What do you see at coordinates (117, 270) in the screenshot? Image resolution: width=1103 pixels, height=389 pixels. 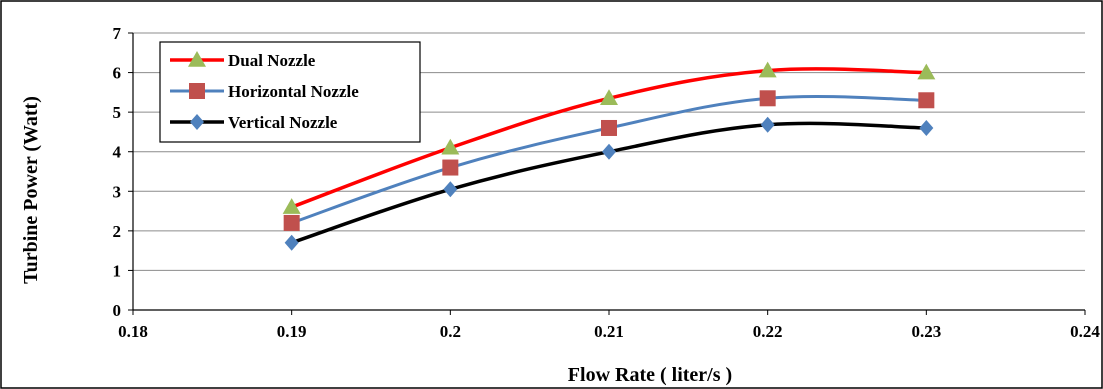 I see `y-tick-label-1: 1` at bounding box center [117, 270].